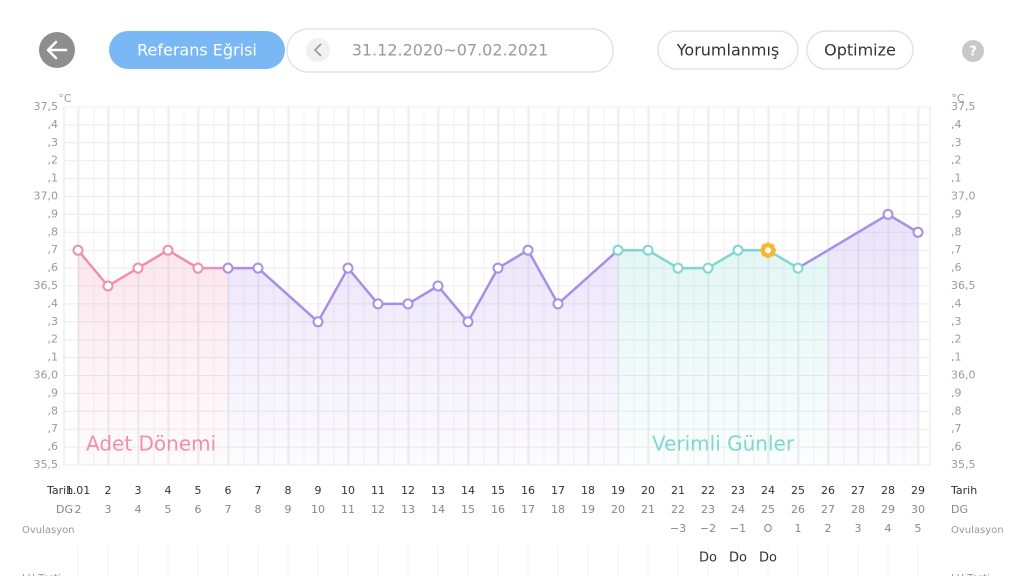  I want to click on date-label: 13, so click(438, 490).